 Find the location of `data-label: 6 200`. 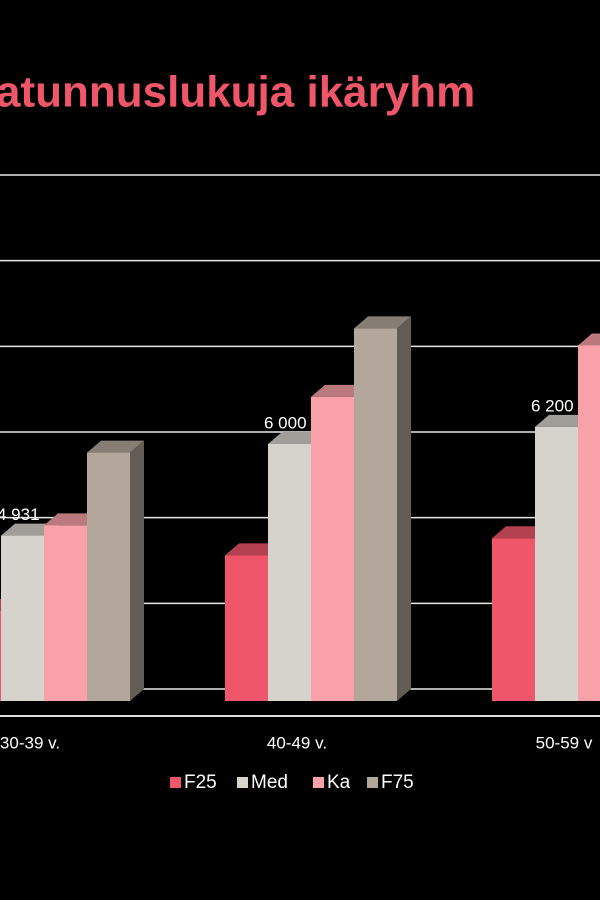

data-label: 6 200 is located at coordinates (552, 405).